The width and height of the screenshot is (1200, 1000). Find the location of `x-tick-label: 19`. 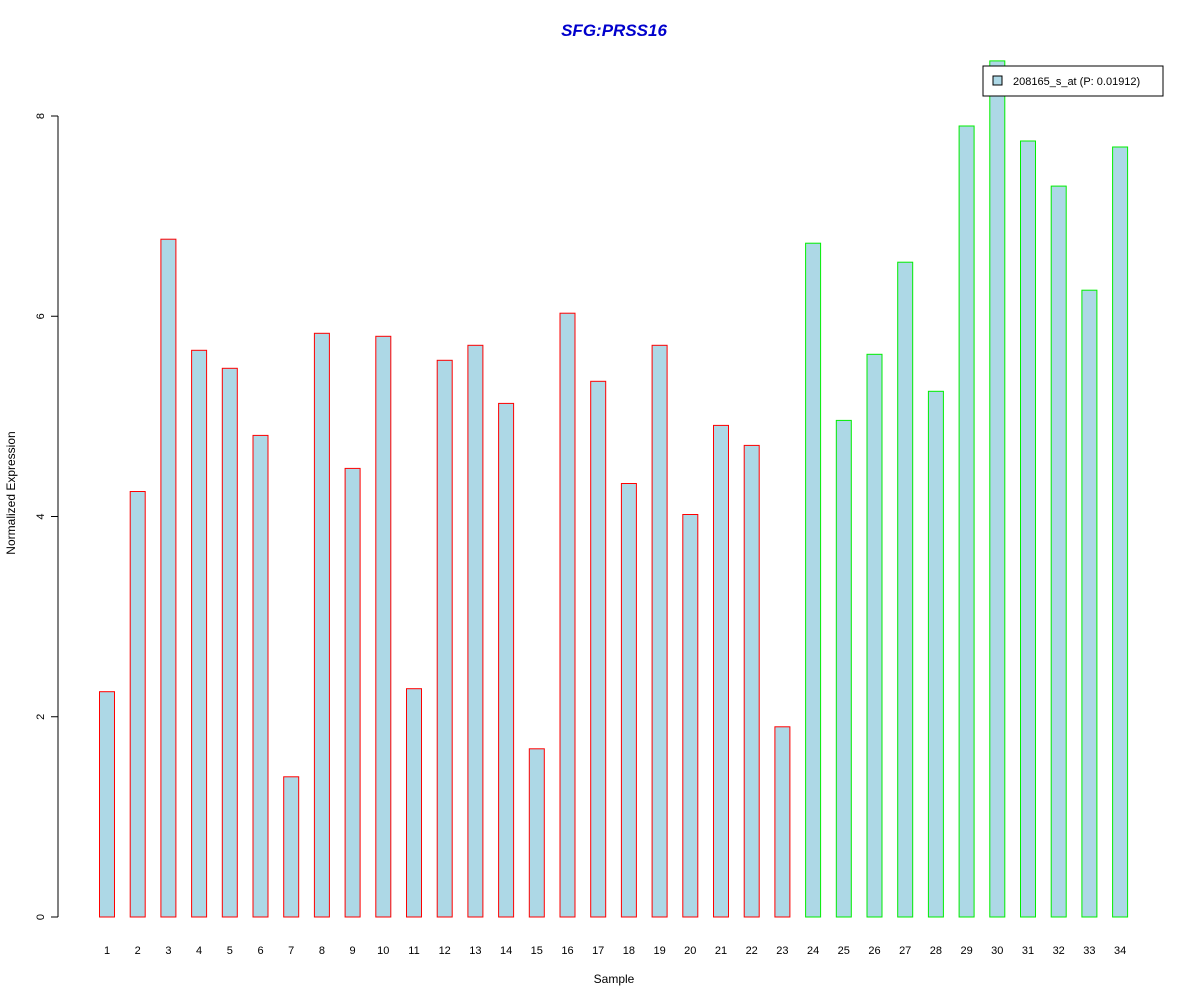

x-tick-label: 19 is located at coordinates (659, 951).